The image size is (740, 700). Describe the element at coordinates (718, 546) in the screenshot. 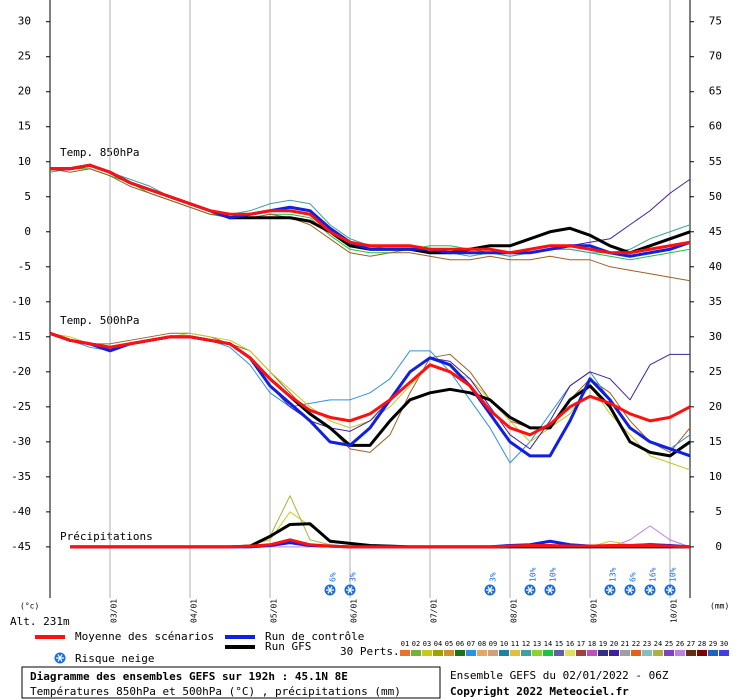

I see `y2-tick-label: 0` at that location.